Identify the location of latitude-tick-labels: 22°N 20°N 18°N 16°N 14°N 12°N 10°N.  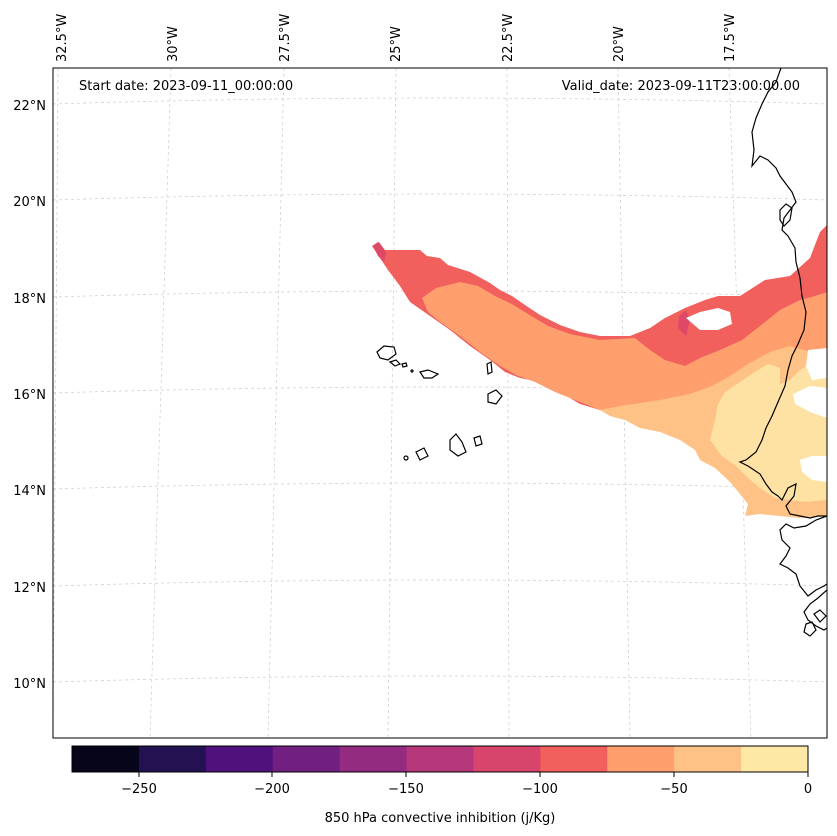
(29, 395).